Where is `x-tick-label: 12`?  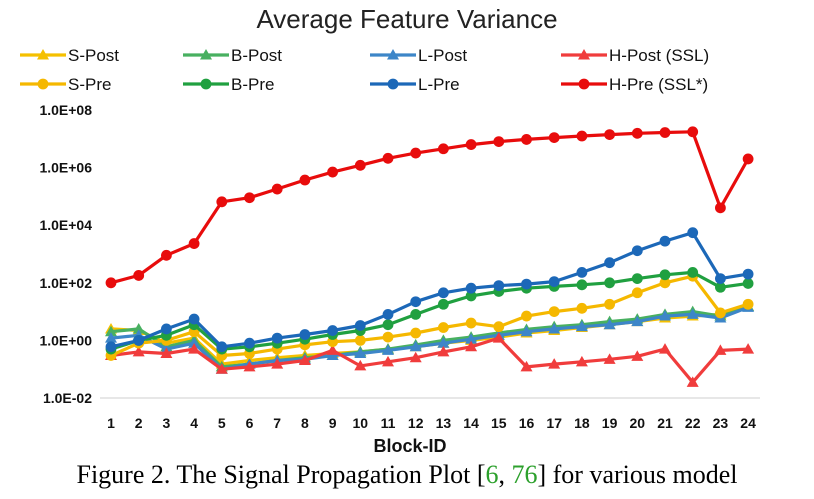 x-tick-label: 12 is located at coordinates (416, 423).